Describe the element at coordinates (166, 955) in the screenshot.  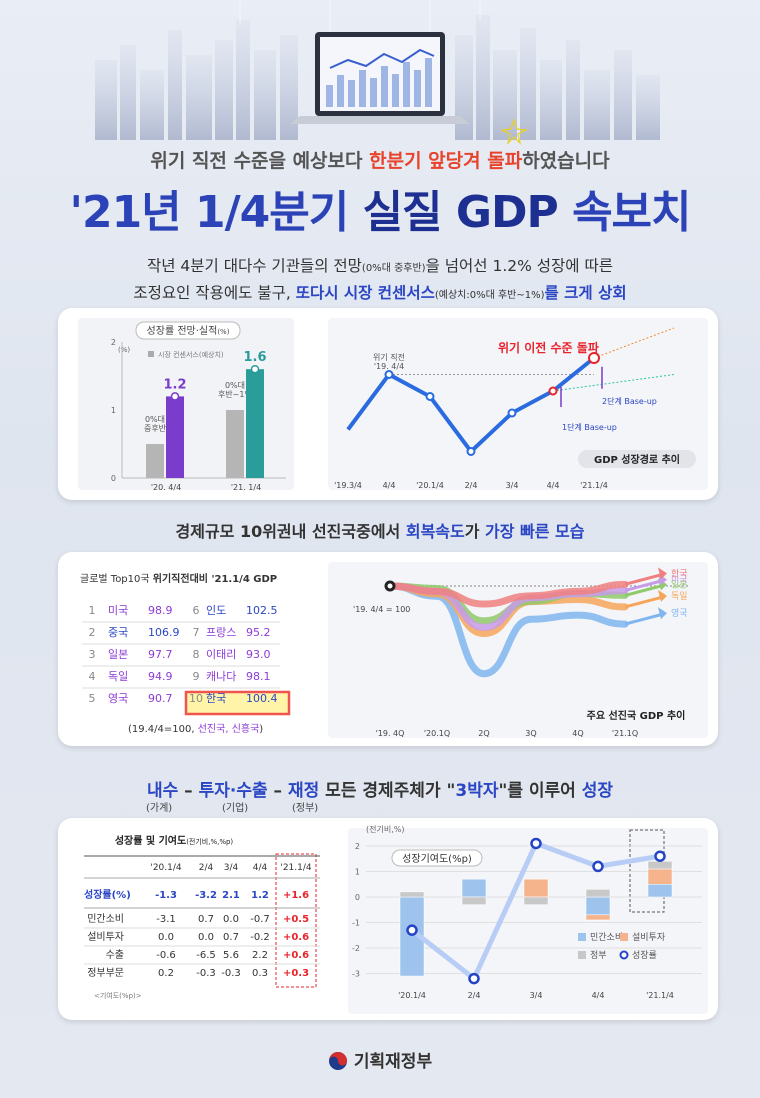
I see `cell-value: -0.6` at that location.